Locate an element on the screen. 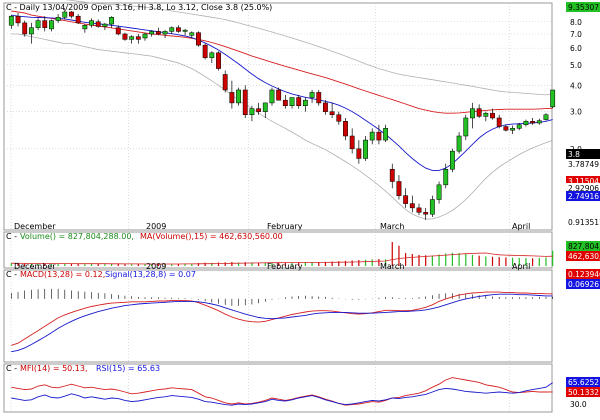 This screenshot has width=600, height=420. volume-xaxis-label-march: March is located at coordinates (392, 266).